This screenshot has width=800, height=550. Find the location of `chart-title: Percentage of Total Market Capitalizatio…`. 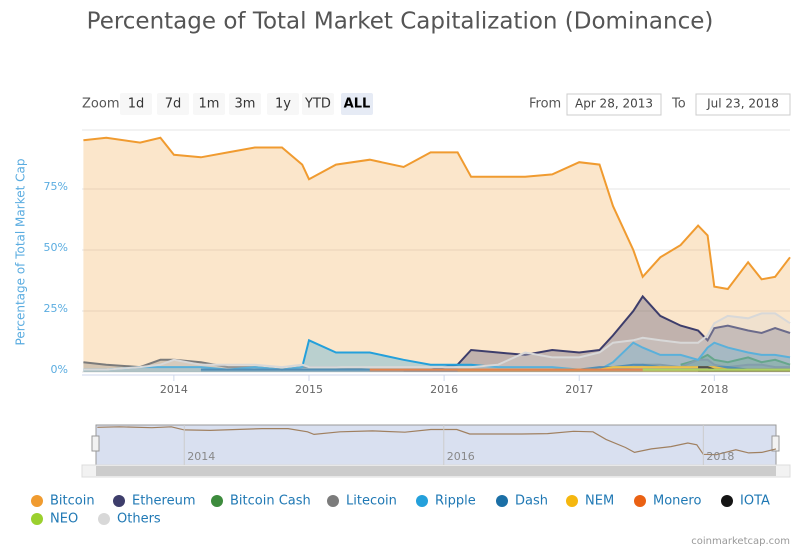

chart-title: Percentage of Total Market Capitalizatio… is located at coordinates (400, 22).